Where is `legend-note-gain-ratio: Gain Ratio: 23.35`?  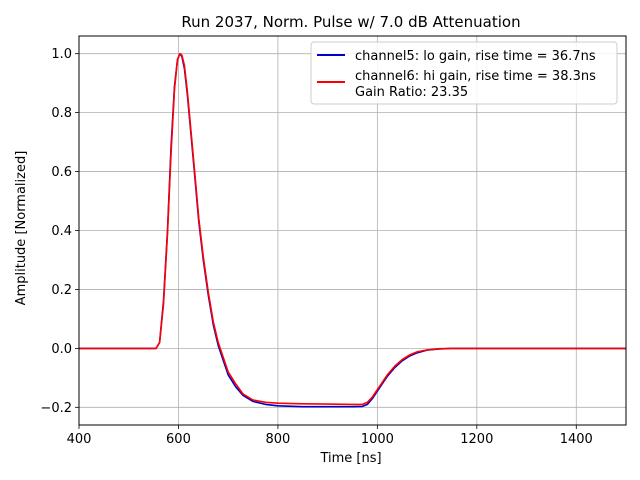 legend-note-gain-ratio: Gain Ratio: 23.35 is located at coordinates (411, 92).